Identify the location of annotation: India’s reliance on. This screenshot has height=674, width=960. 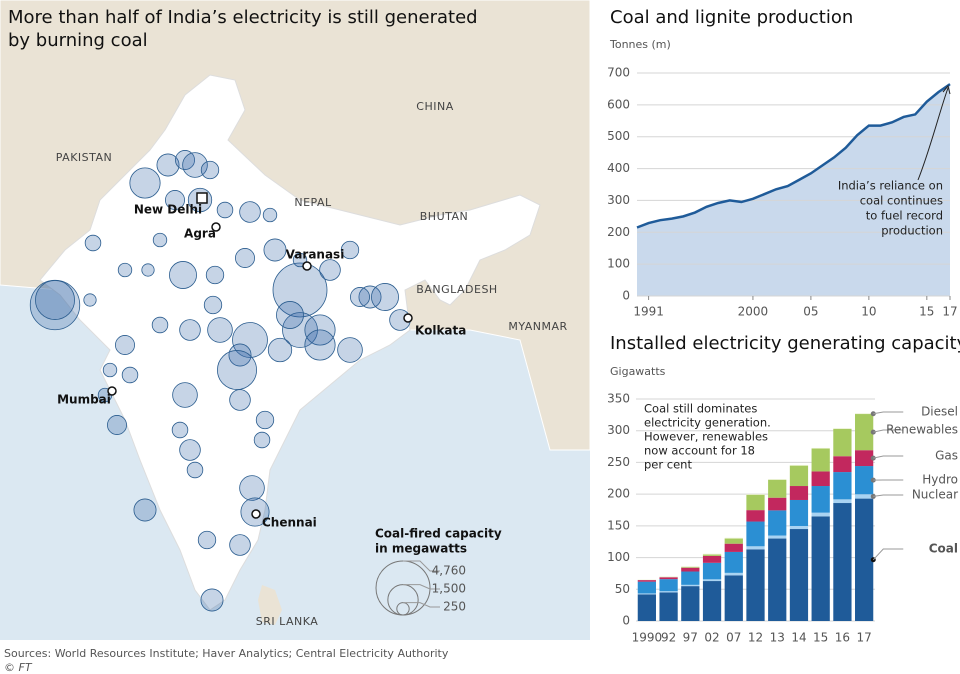
(890, 186).